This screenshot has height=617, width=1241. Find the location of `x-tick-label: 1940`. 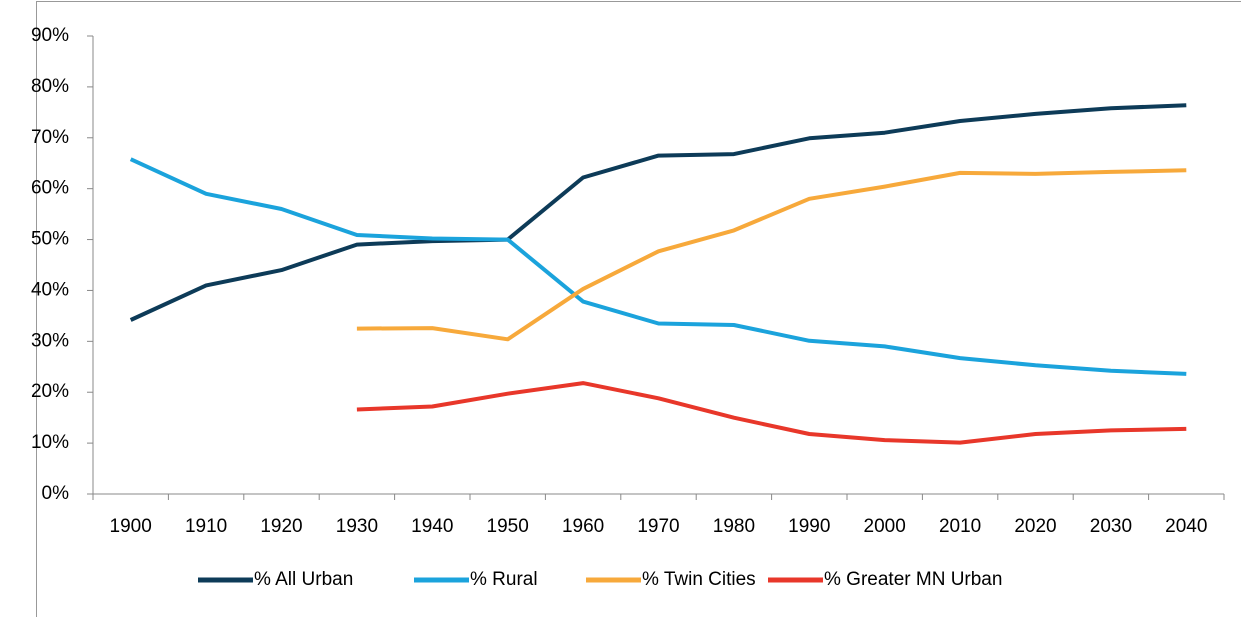

x-tick-label: 1940 is located at coordinates (432, 526).